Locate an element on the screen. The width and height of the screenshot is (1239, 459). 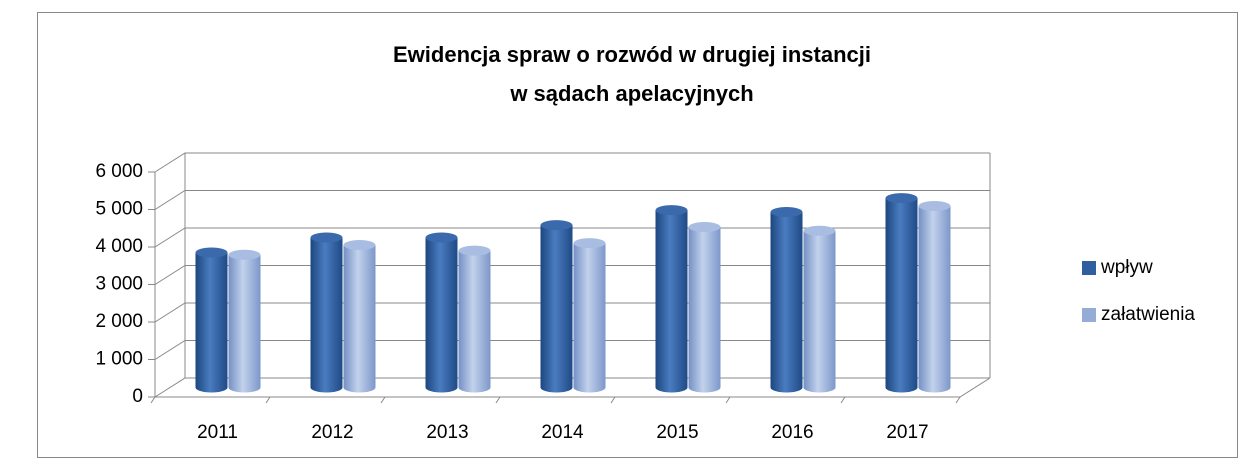
legend-label: wpływ is located at coordinates (1126, 267).